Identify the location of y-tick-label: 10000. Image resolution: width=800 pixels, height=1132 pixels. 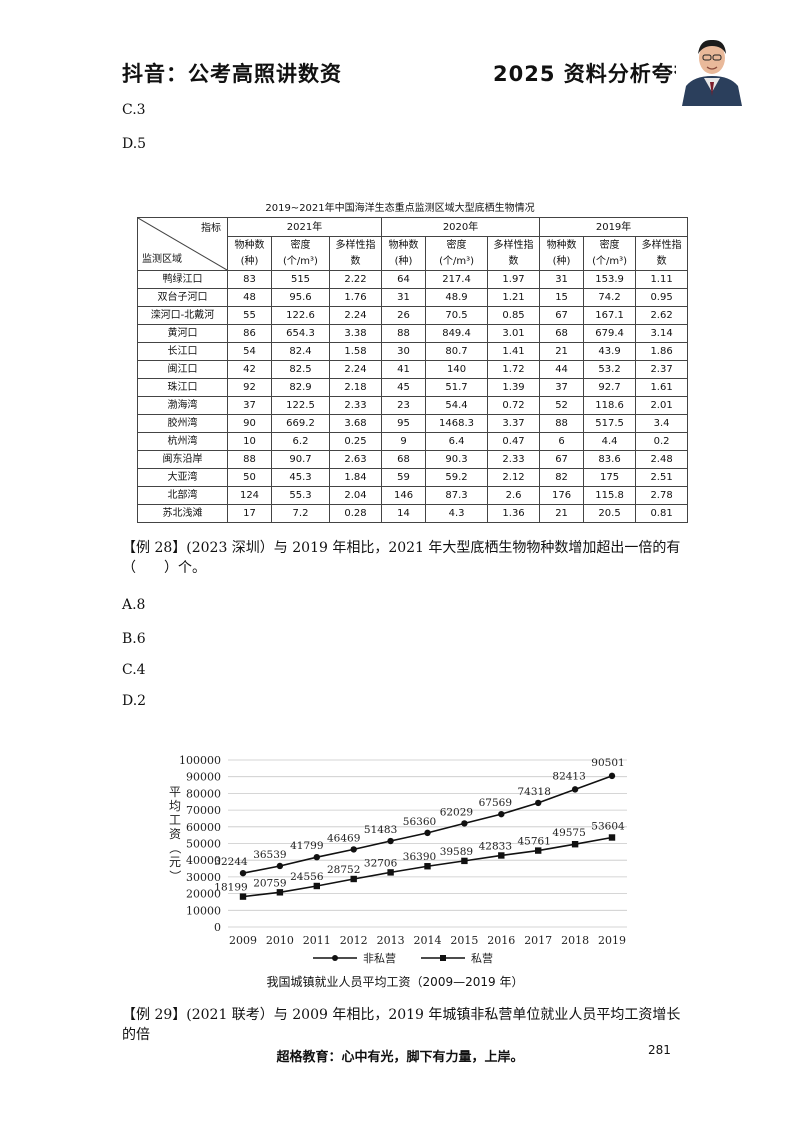
(203, 910).